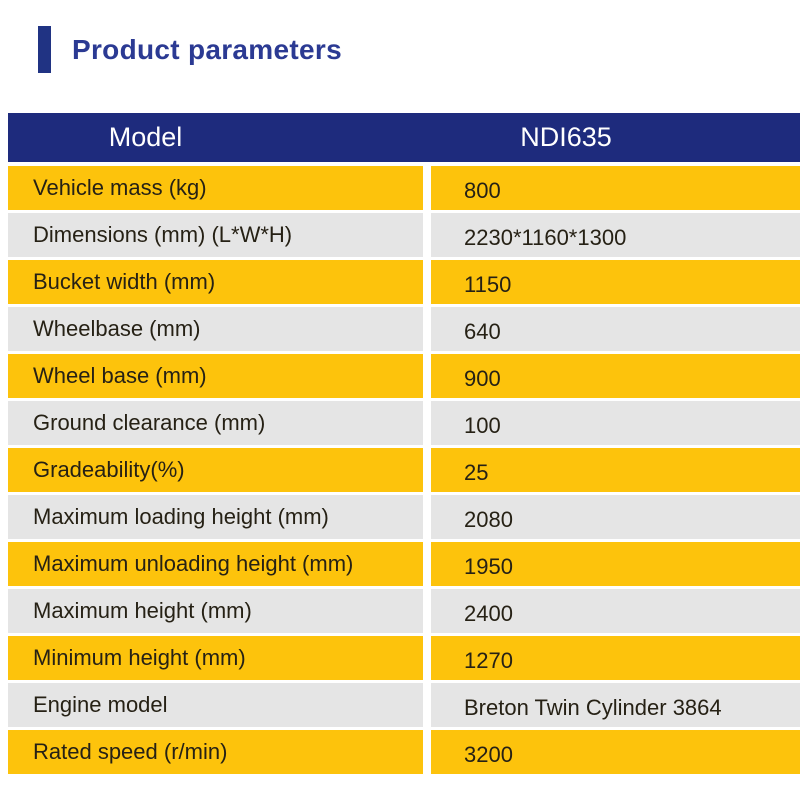 The image size is (800, 800). What do you see at coordinates (215, 611) in the screenshot?
I see `row-label: Maximum height (mm)` at bounding box center [215, 611].